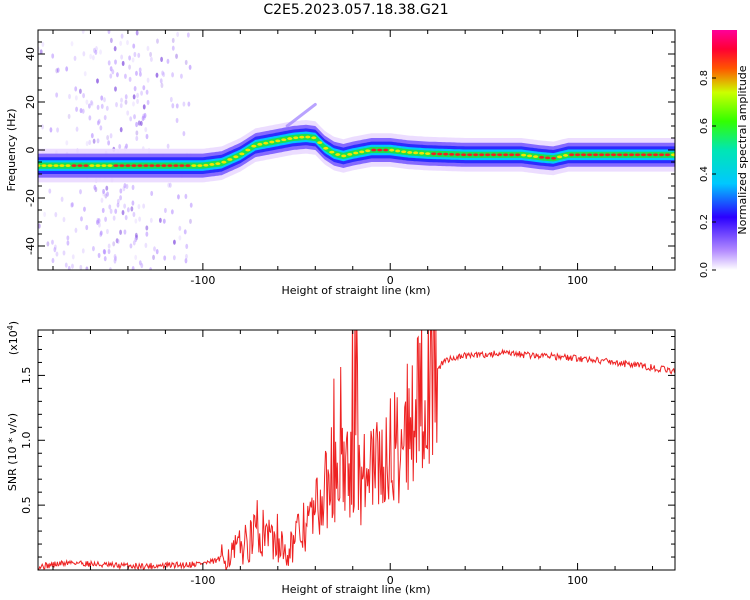 The width and height of the screenshot is (750, 600). I want to click on spectrogram-x-tick-label: 100, so click(577, 280).